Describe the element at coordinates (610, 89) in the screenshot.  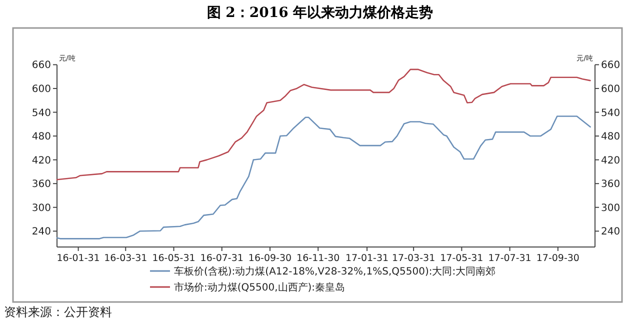
I see `y2-tick-label: 600` at that location.